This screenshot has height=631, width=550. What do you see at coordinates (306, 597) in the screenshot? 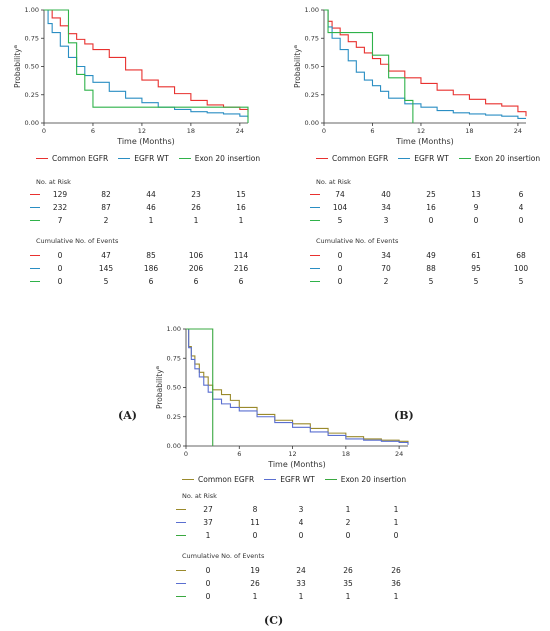
I see `events_table-row: 0 1 1 1 1` at bounding box center [306, 597].